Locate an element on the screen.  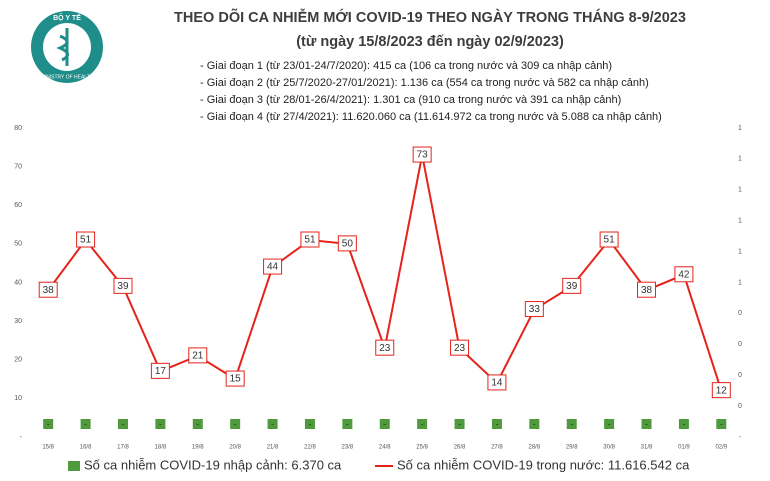
x-tick-label: 27/8 is located at coordinates (497, 448).